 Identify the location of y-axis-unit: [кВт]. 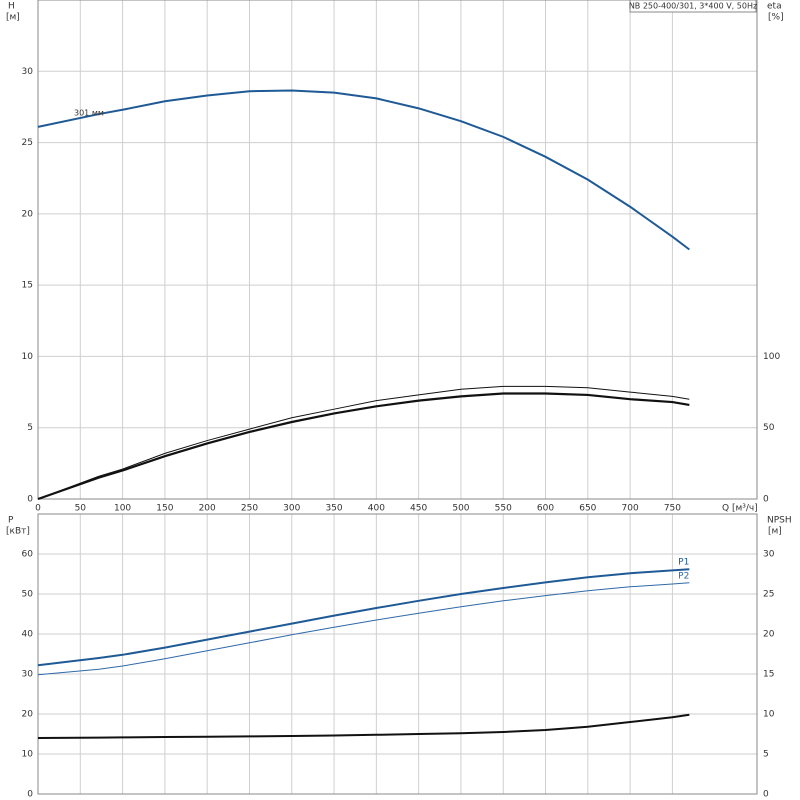
(18, 532).